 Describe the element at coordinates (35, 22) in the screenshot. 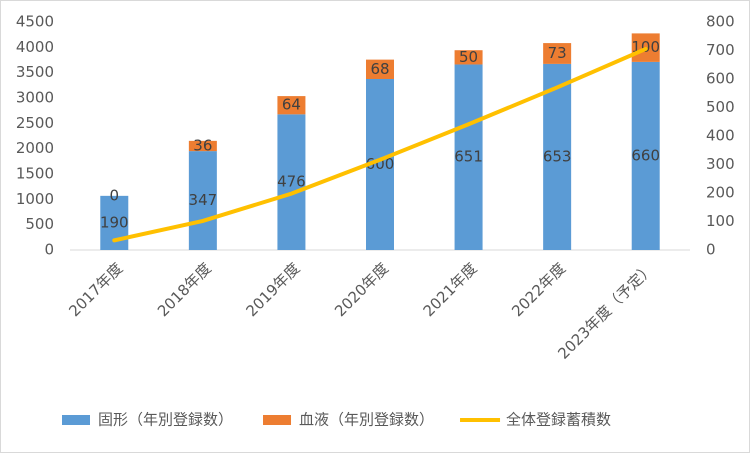

I see `y-tick-label: 4500` at that location.